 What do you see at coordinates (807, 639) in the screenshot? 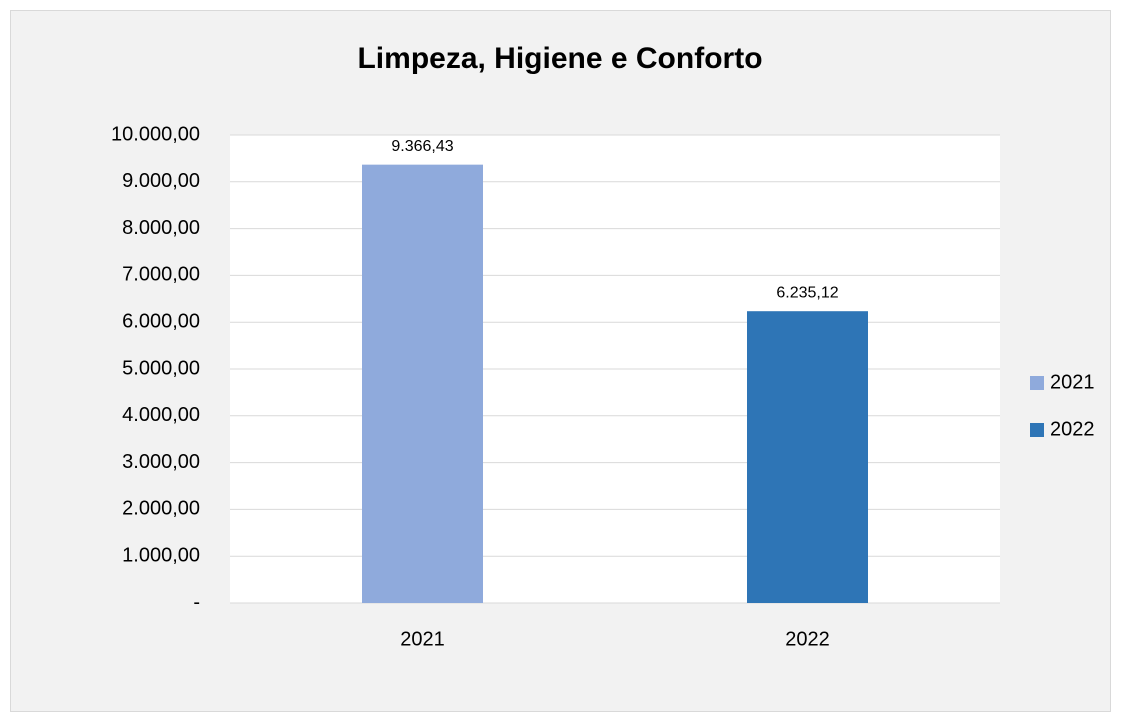
I see `x-tick-label: 2022` at bounding box center [807, 639].